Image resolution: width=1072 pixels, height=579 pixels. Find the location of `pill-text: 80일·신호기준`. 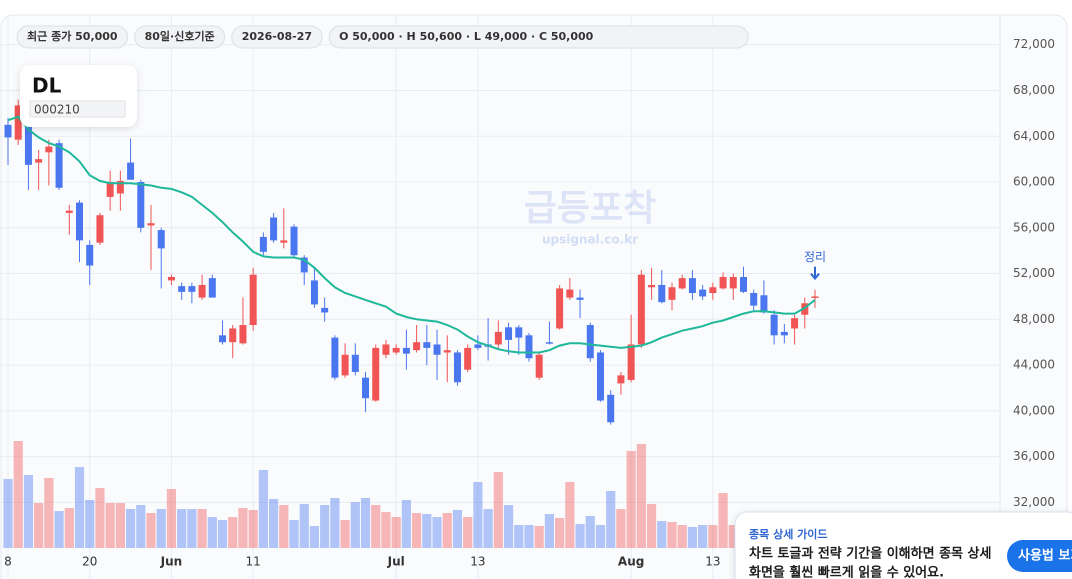

pill-text: 80일·신호기준 is located at coordinates (180, 36).